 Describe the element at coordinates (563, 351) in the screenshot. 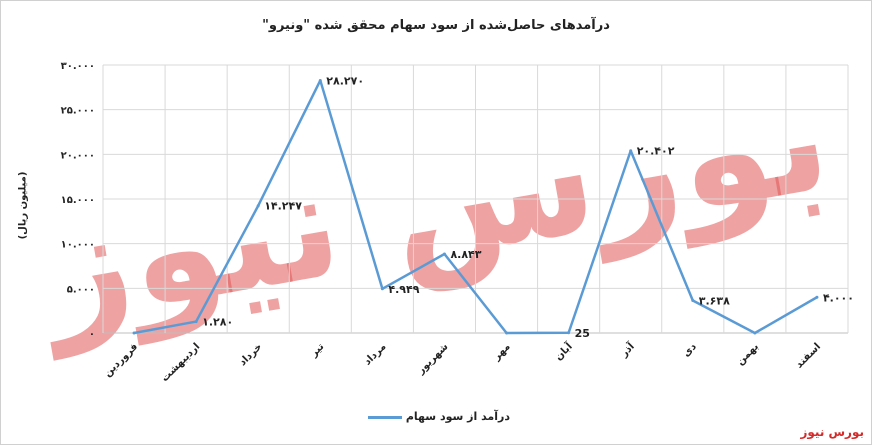

I see `x-tick-label: آبان` at that location.